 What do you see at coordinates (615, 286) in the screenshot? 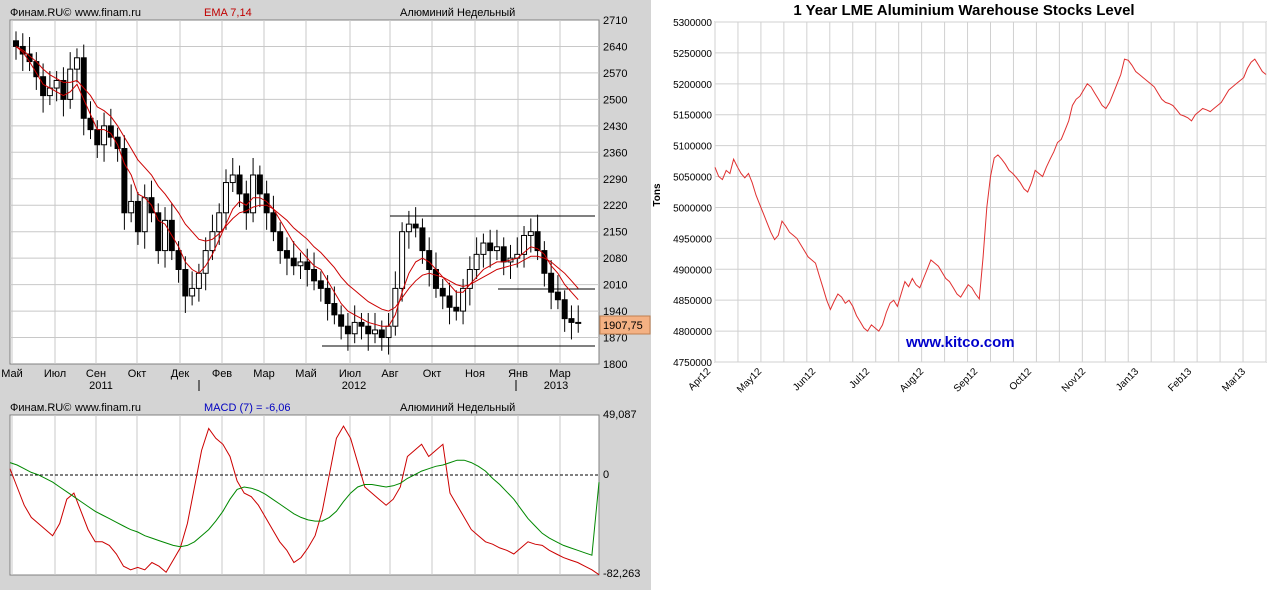
I see `price-y-tick-label: 2010` at bounding box center [615, 286].